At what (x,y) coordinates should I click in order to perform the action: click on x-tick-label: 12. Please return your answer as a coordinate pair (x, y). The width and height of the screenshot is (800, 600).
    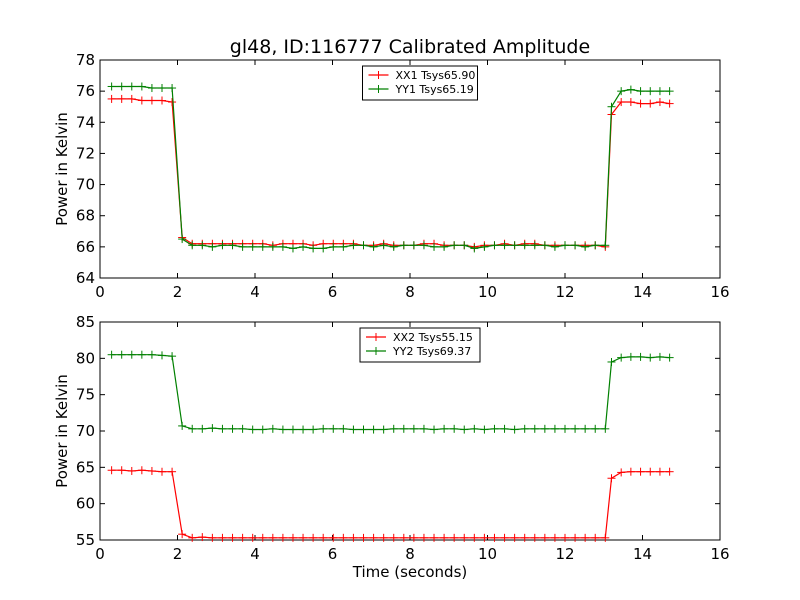
    Looking at the image, I should click on (564, 292).